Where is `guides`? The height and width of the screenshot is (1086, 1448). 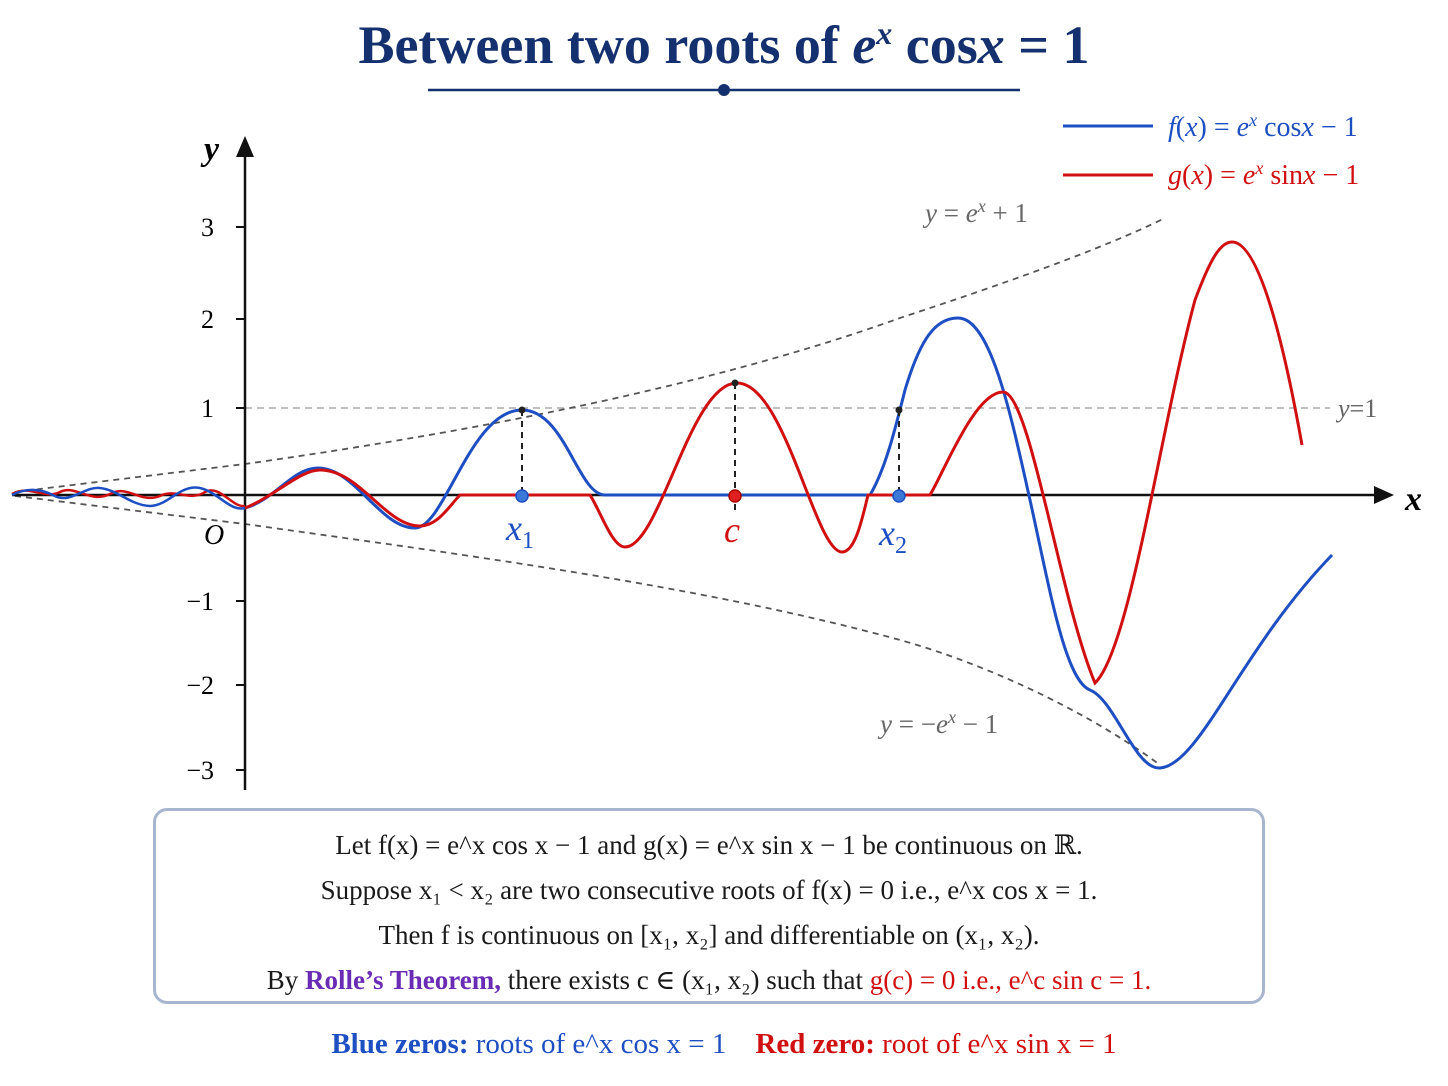 guides is located at coordinates (710, 446).